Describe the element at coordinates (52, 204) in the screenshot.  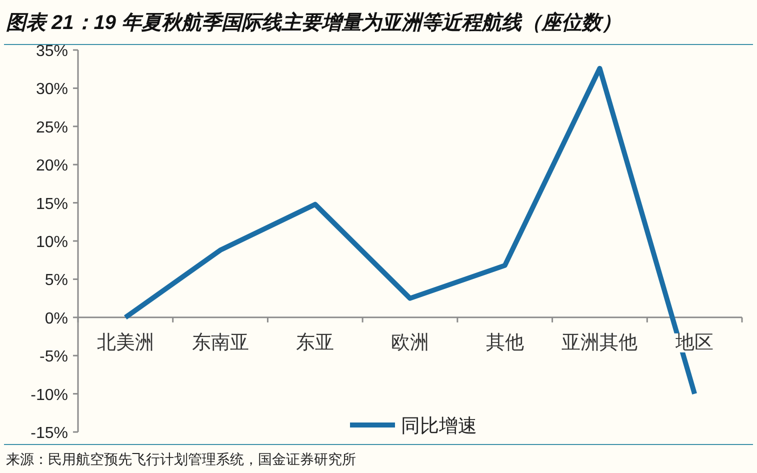
I see `y-tick-label: 15%` at that location.